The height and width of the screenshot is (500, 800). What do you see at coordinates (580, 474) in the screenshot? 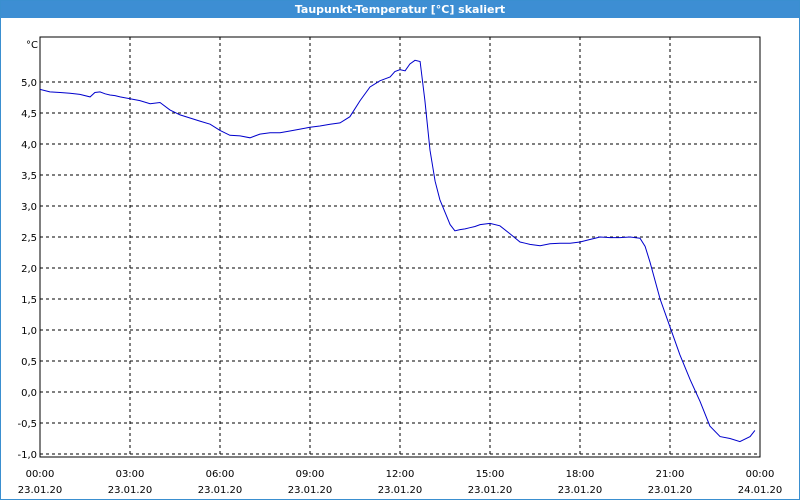
I see `x-tick-time: 18:00` at bounding box center [580, 474].